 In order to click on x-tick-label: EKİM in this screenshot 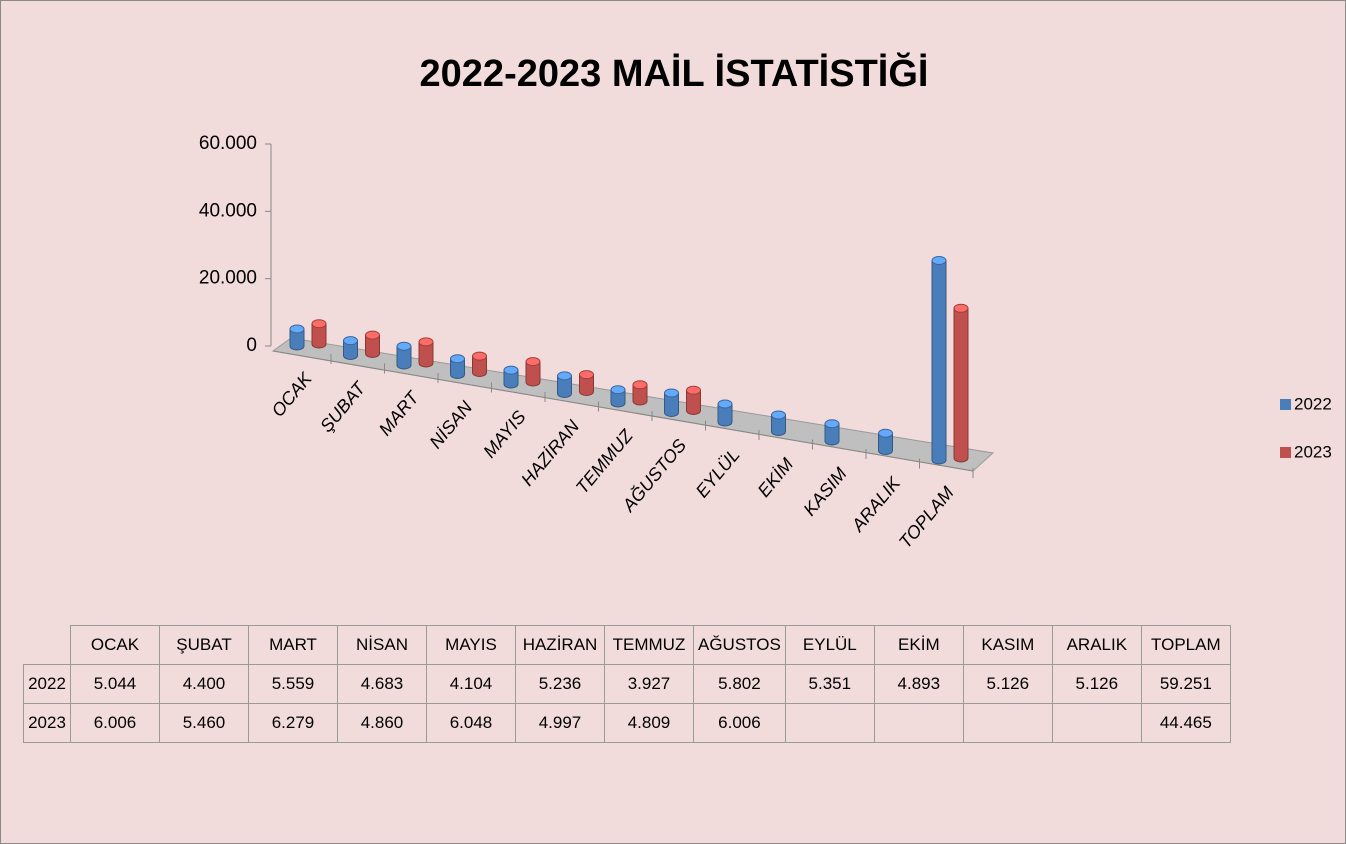, I will do `click(776, 477)`.